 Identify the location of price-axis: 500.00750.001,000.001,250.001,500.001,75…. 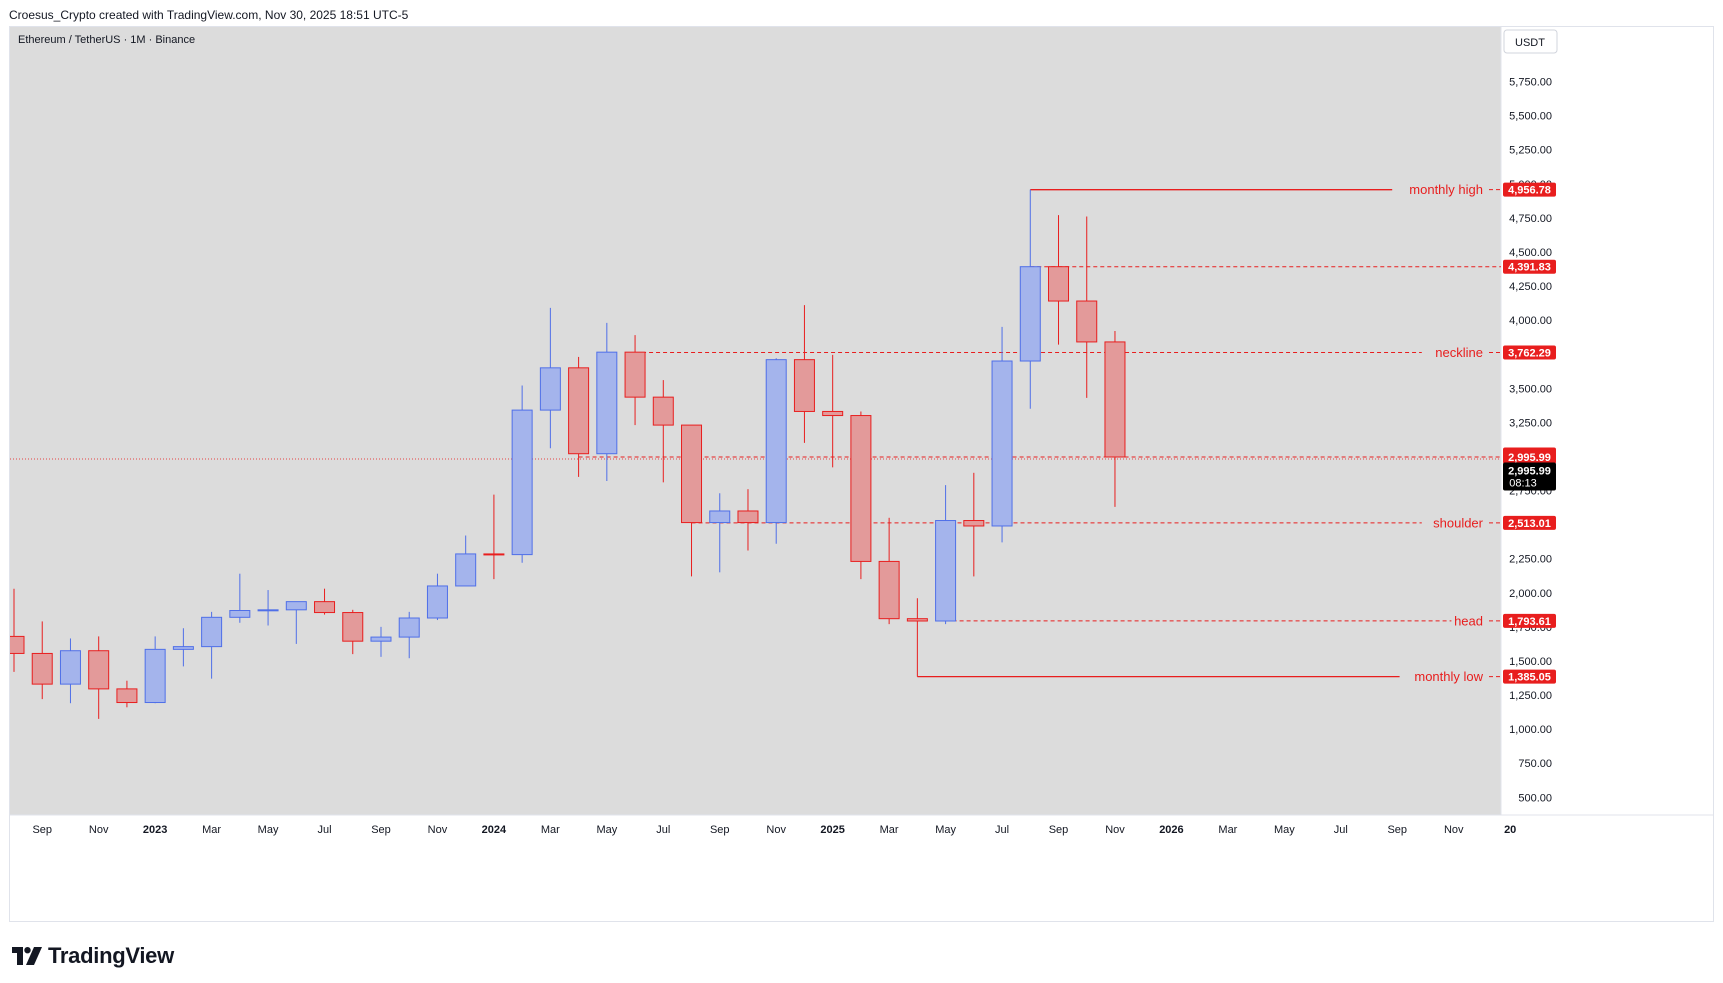
(1530, 423).